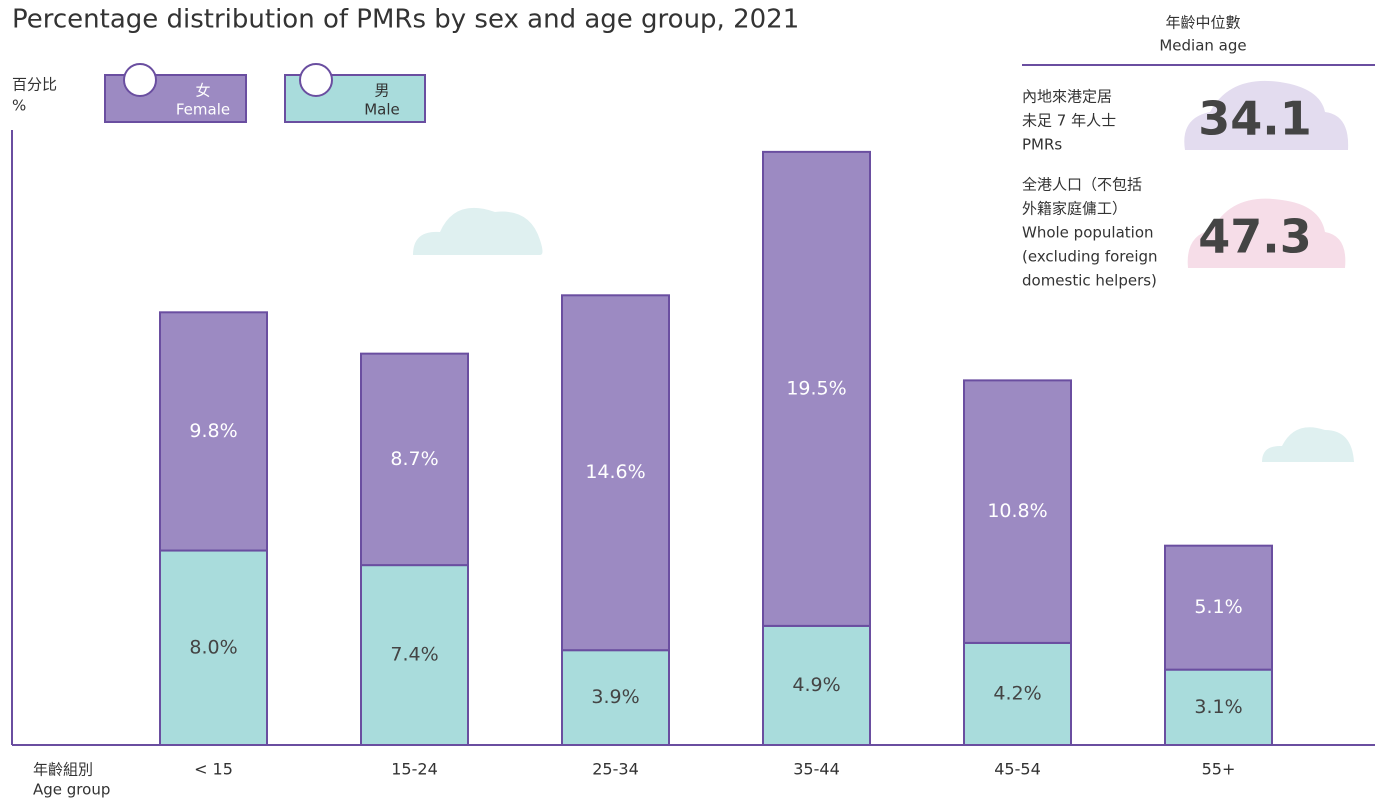 Image resolution: width=1375 pixels, height=798 pixels. What do you see at coordinates (381, 91) in the screenshot?
I see `legend-label-zh: 男` at bounding box center [381, 91].